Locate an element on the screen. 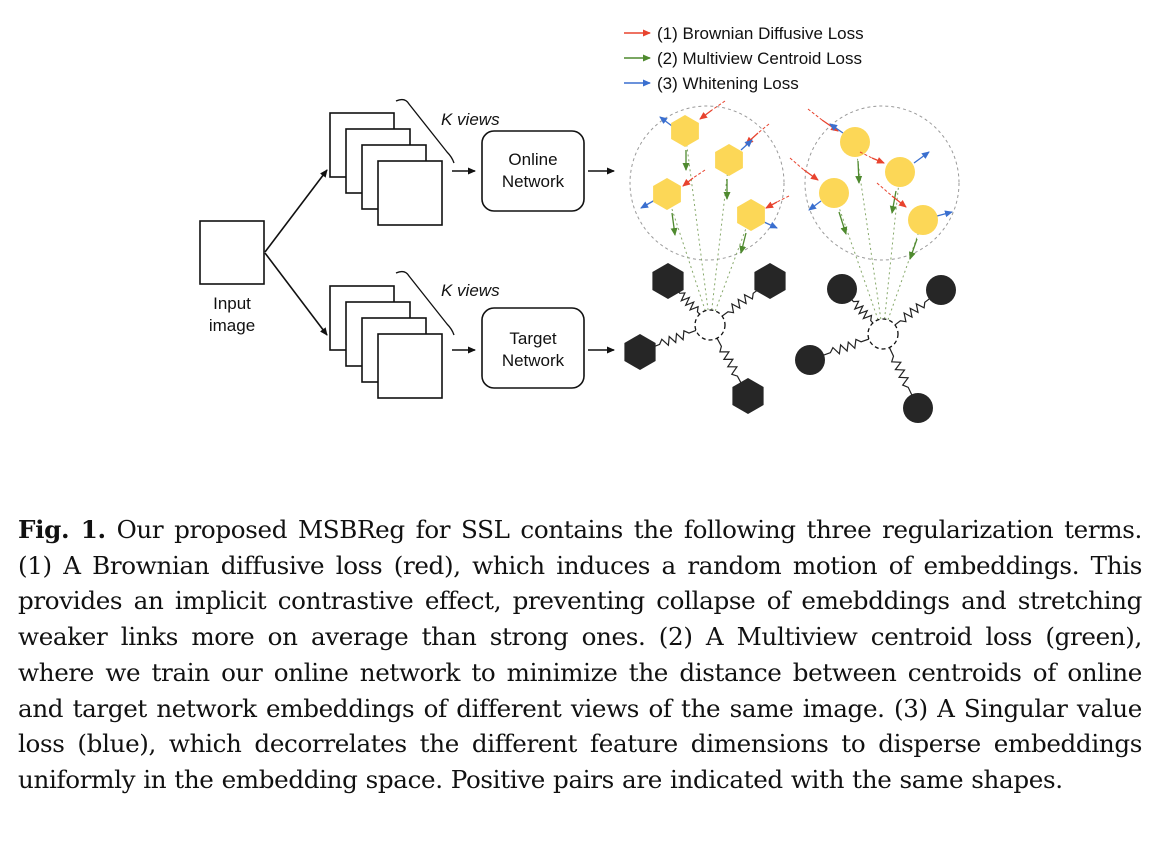  target-network-box is located at coordinates (533, 348).